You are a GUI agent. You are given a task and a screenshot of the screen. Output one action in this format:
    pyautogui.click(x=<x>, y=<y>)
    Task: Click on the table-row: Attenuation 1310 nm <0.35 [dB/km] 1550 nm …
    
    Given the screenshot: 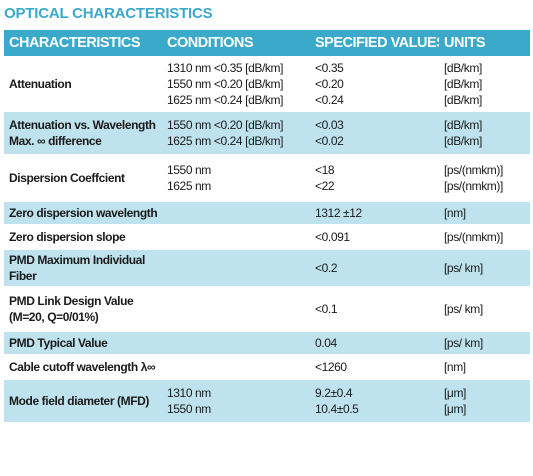 What is the action you would take?
    pyautogui.click(x=267, y=83)
    